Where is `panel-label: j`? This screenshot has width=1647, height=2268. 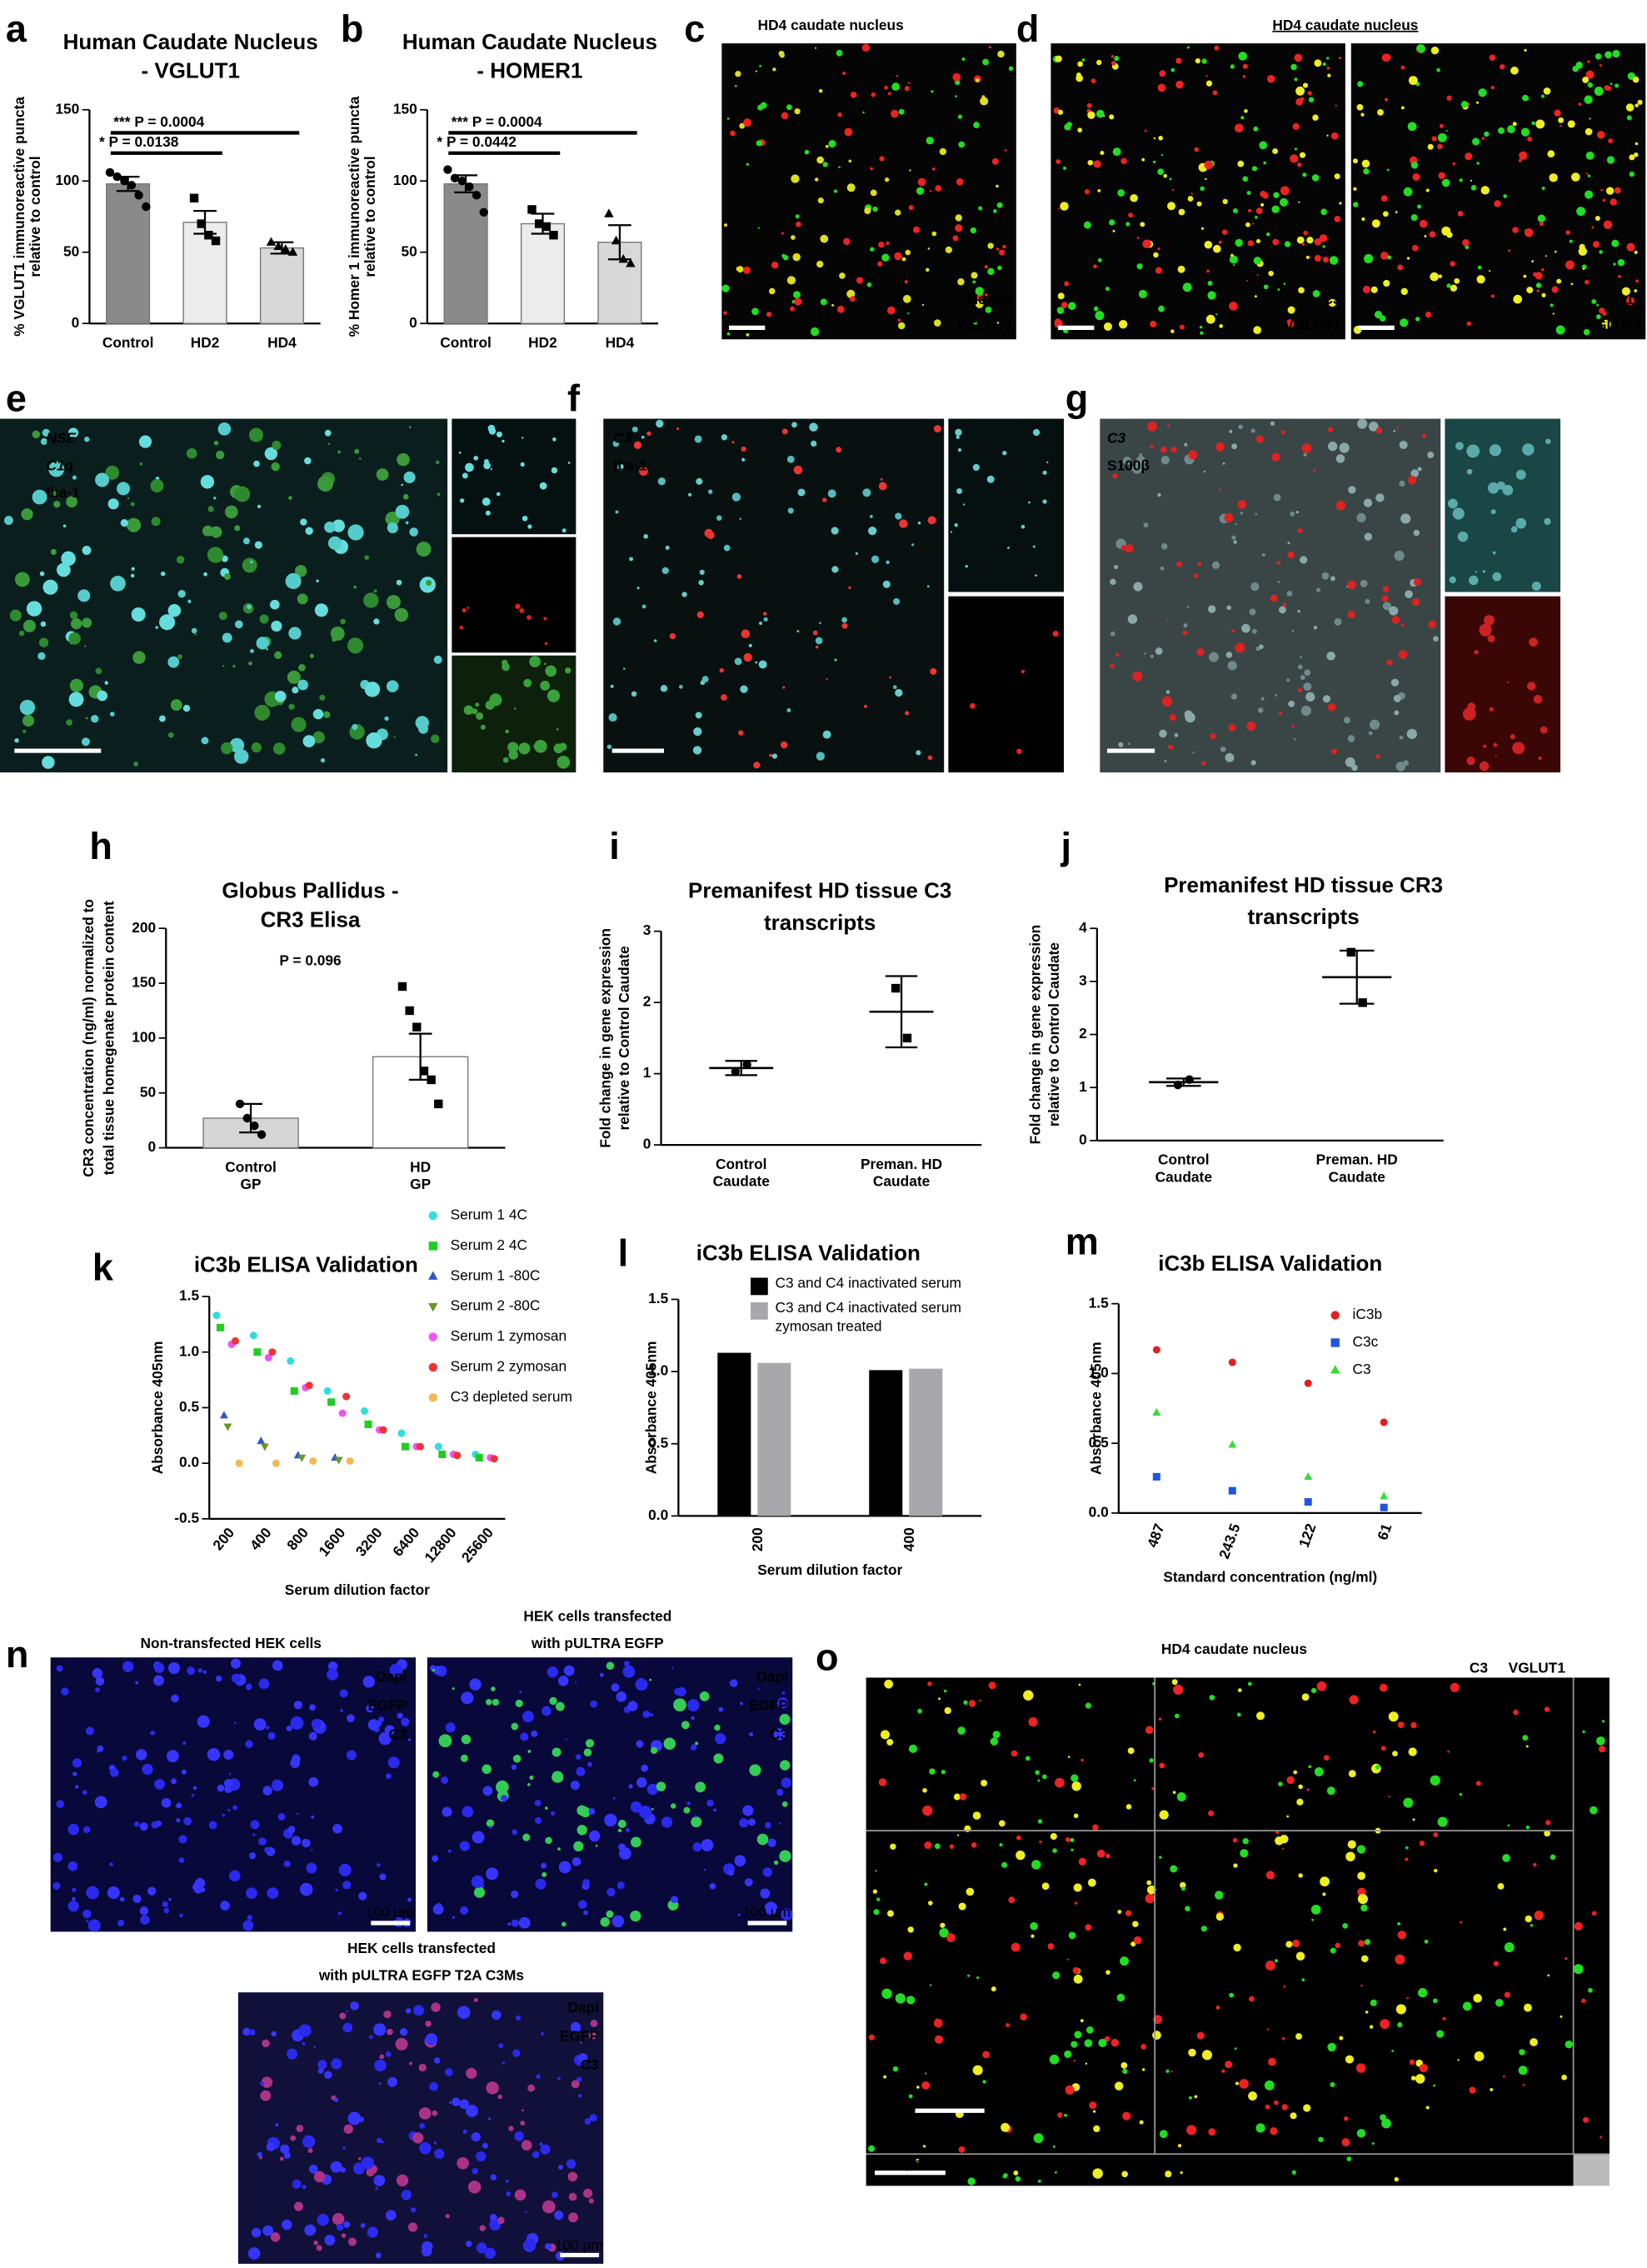 panel-label: j is located at coordinates (1066, 846).